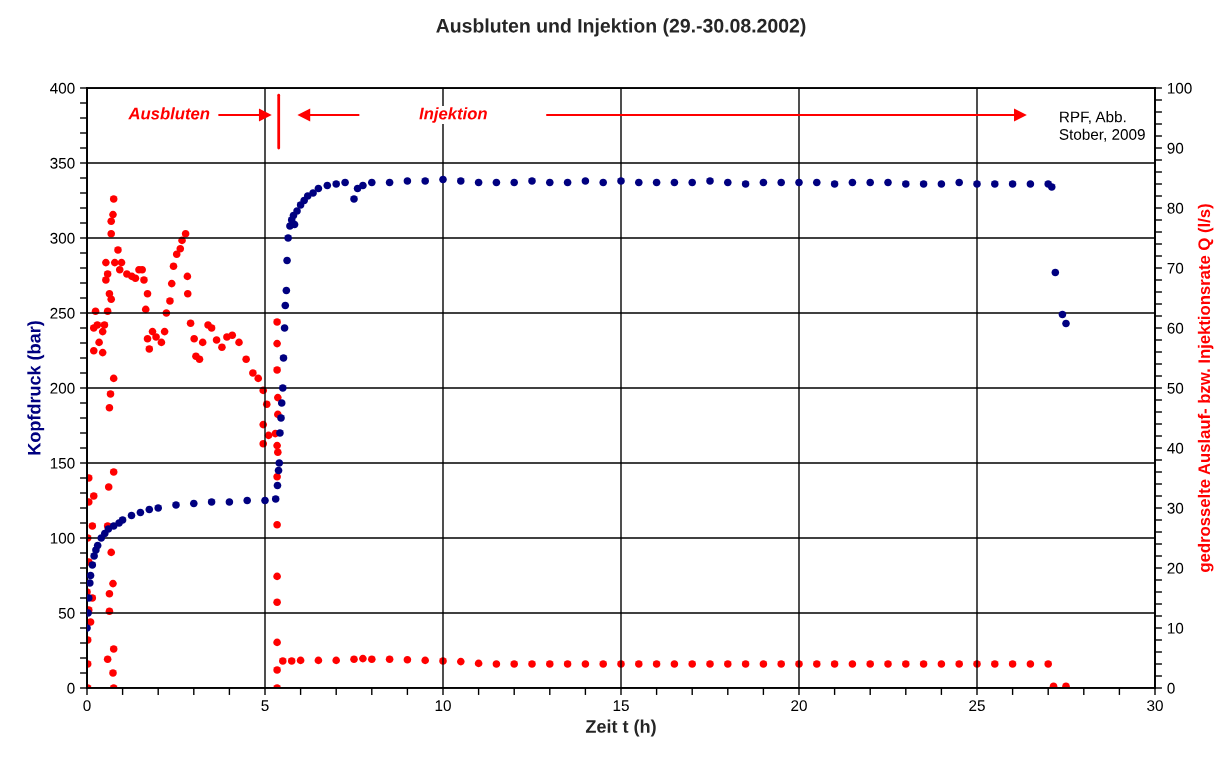  I want to click on x-tick-label: 0, so click(87, 706).